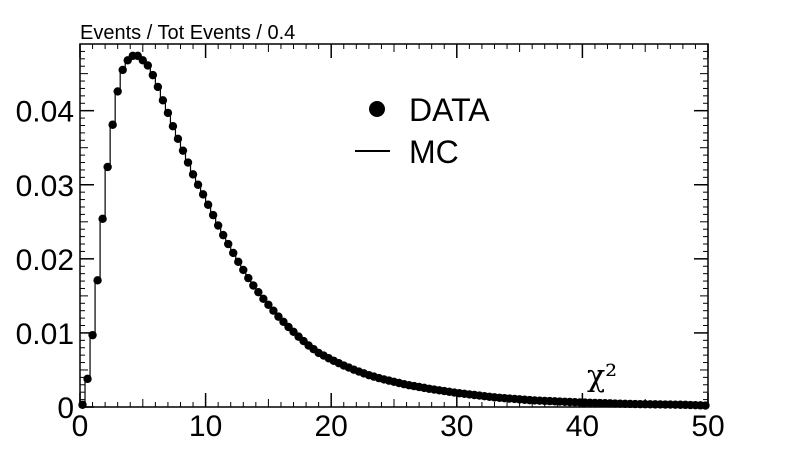  What do you see at coordinates (602, 376) in the screenshot?
I see `x-axis-label: χ²` at bounding box center [602, 376].